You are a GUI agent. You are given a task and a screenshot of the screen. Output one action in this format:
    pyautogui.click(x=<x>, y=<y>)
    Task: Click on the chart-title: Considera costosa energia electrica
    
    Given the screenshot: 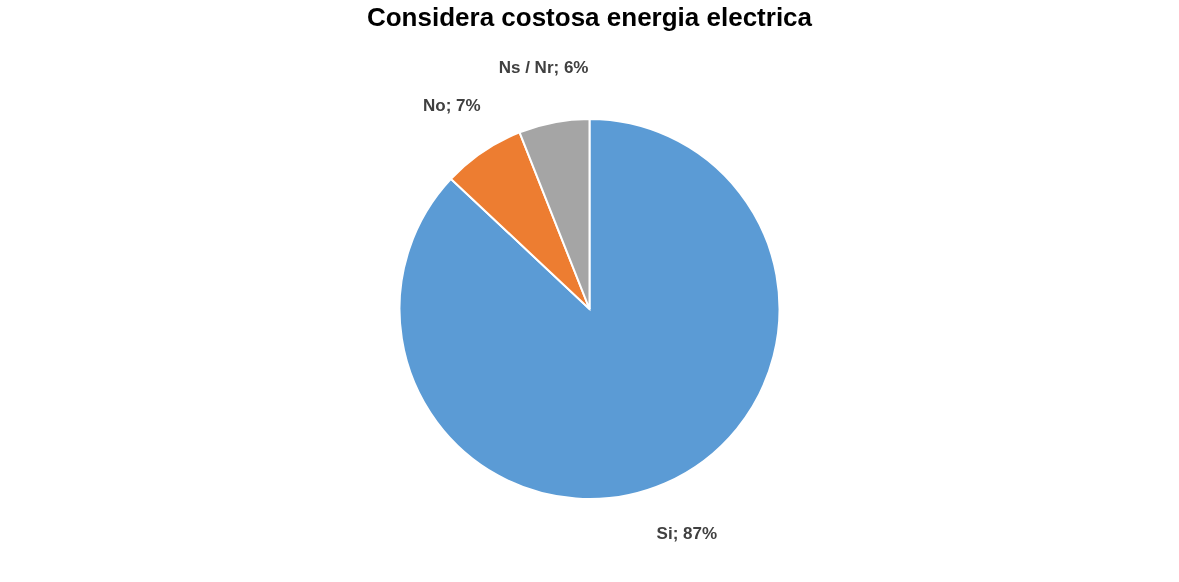 What is the action you would take?
    pyautogui.click(x=589, y=17)
    